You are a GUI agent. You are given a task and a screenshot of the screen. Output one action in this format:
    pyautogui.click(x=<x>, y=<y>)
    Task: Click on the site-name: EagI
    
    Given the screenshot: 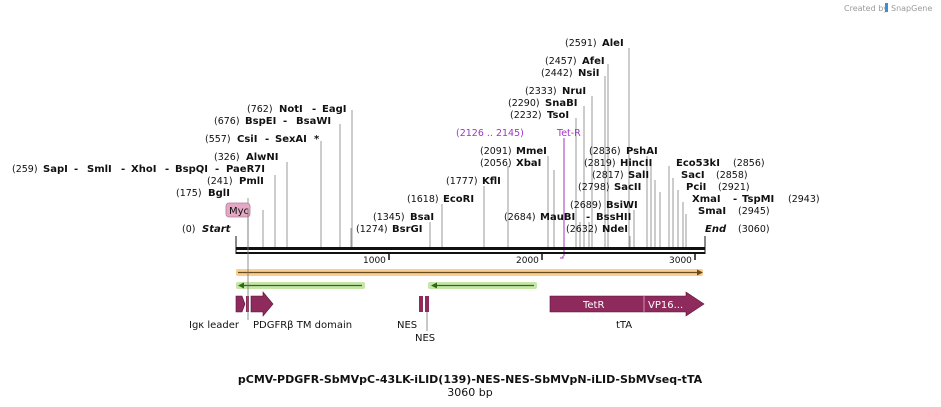 What is the action you would take?
    pyautogui.click(x=334, y=109)
    